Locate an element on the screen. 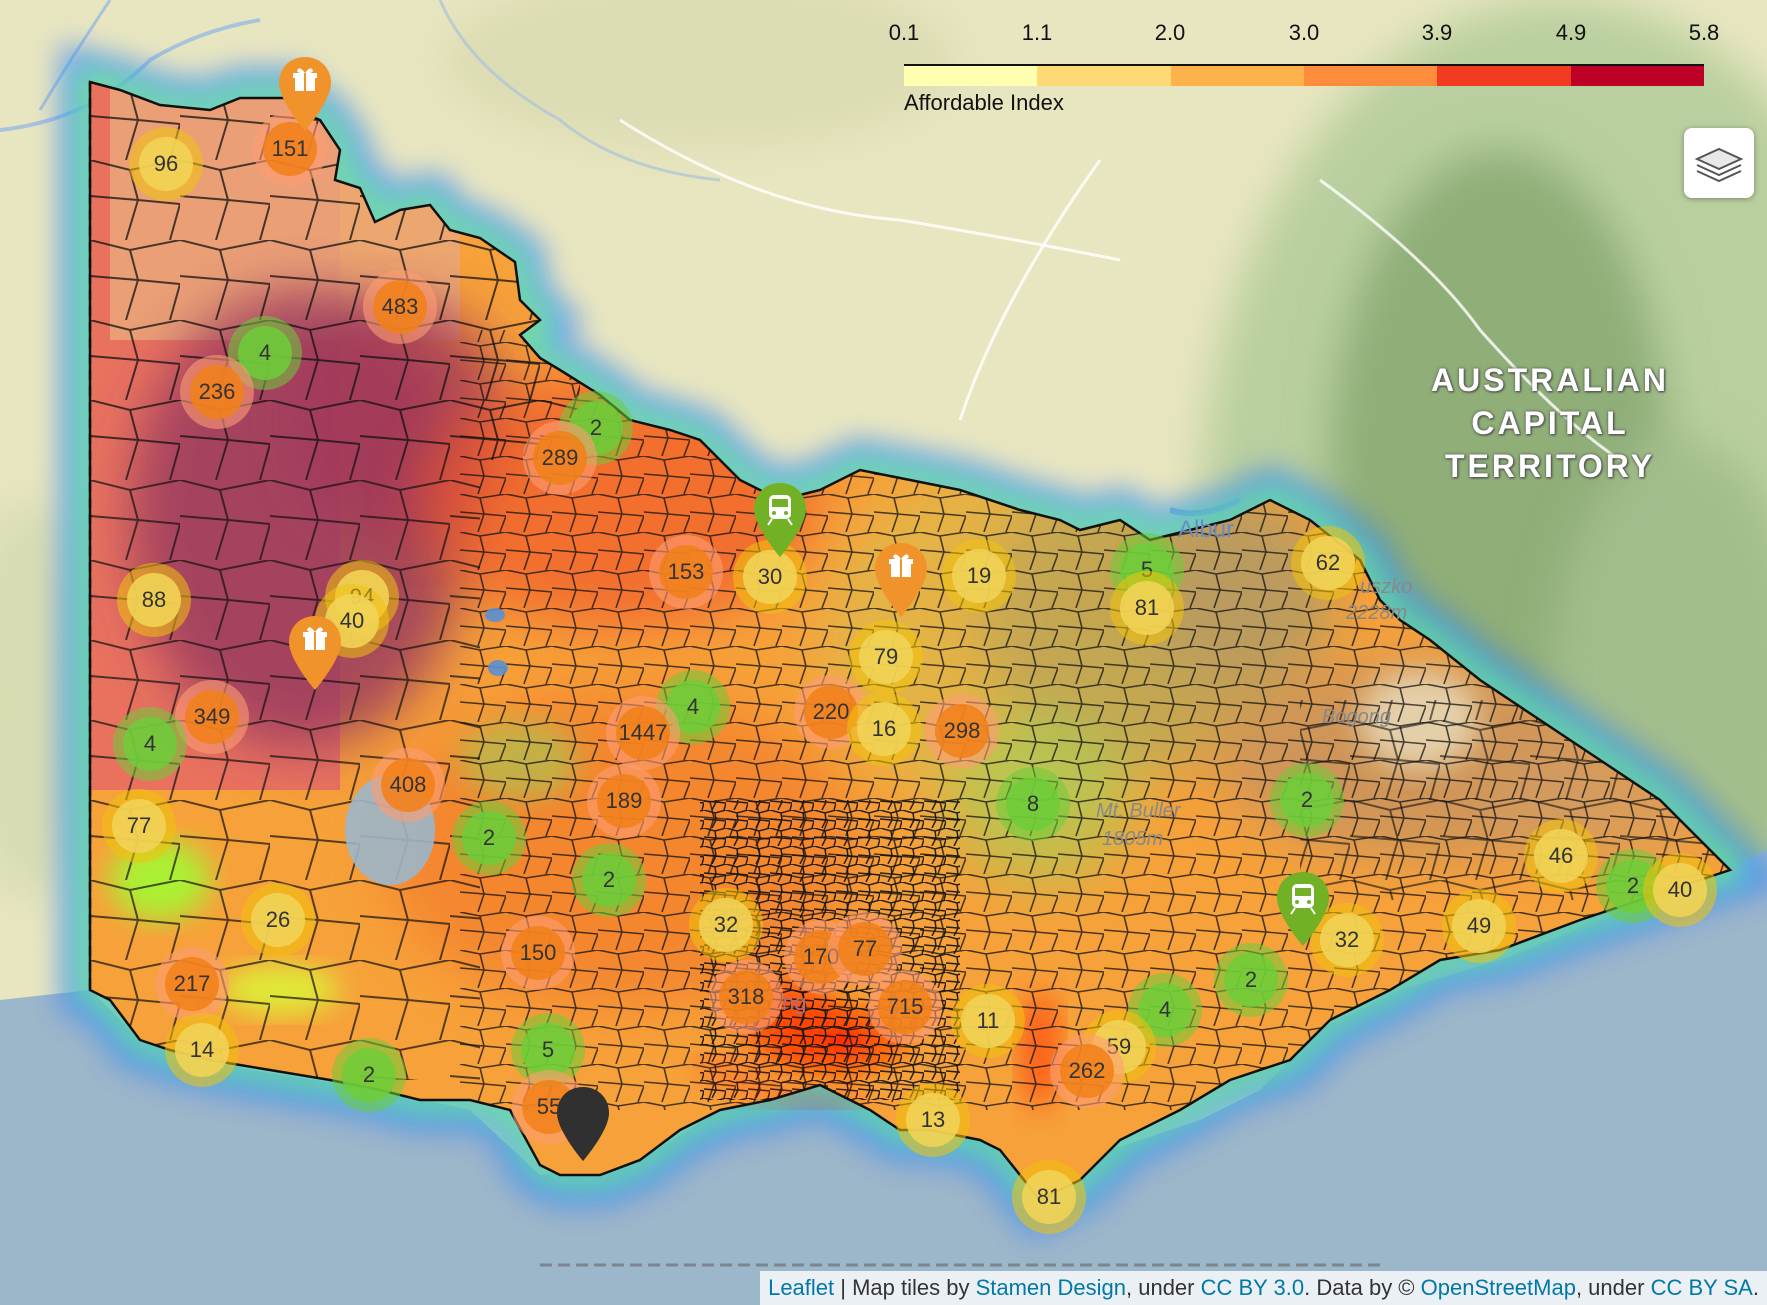 This screenshot has height=1305, width=1767. marker-cluster: 189 is located at coordinates (624, 801).